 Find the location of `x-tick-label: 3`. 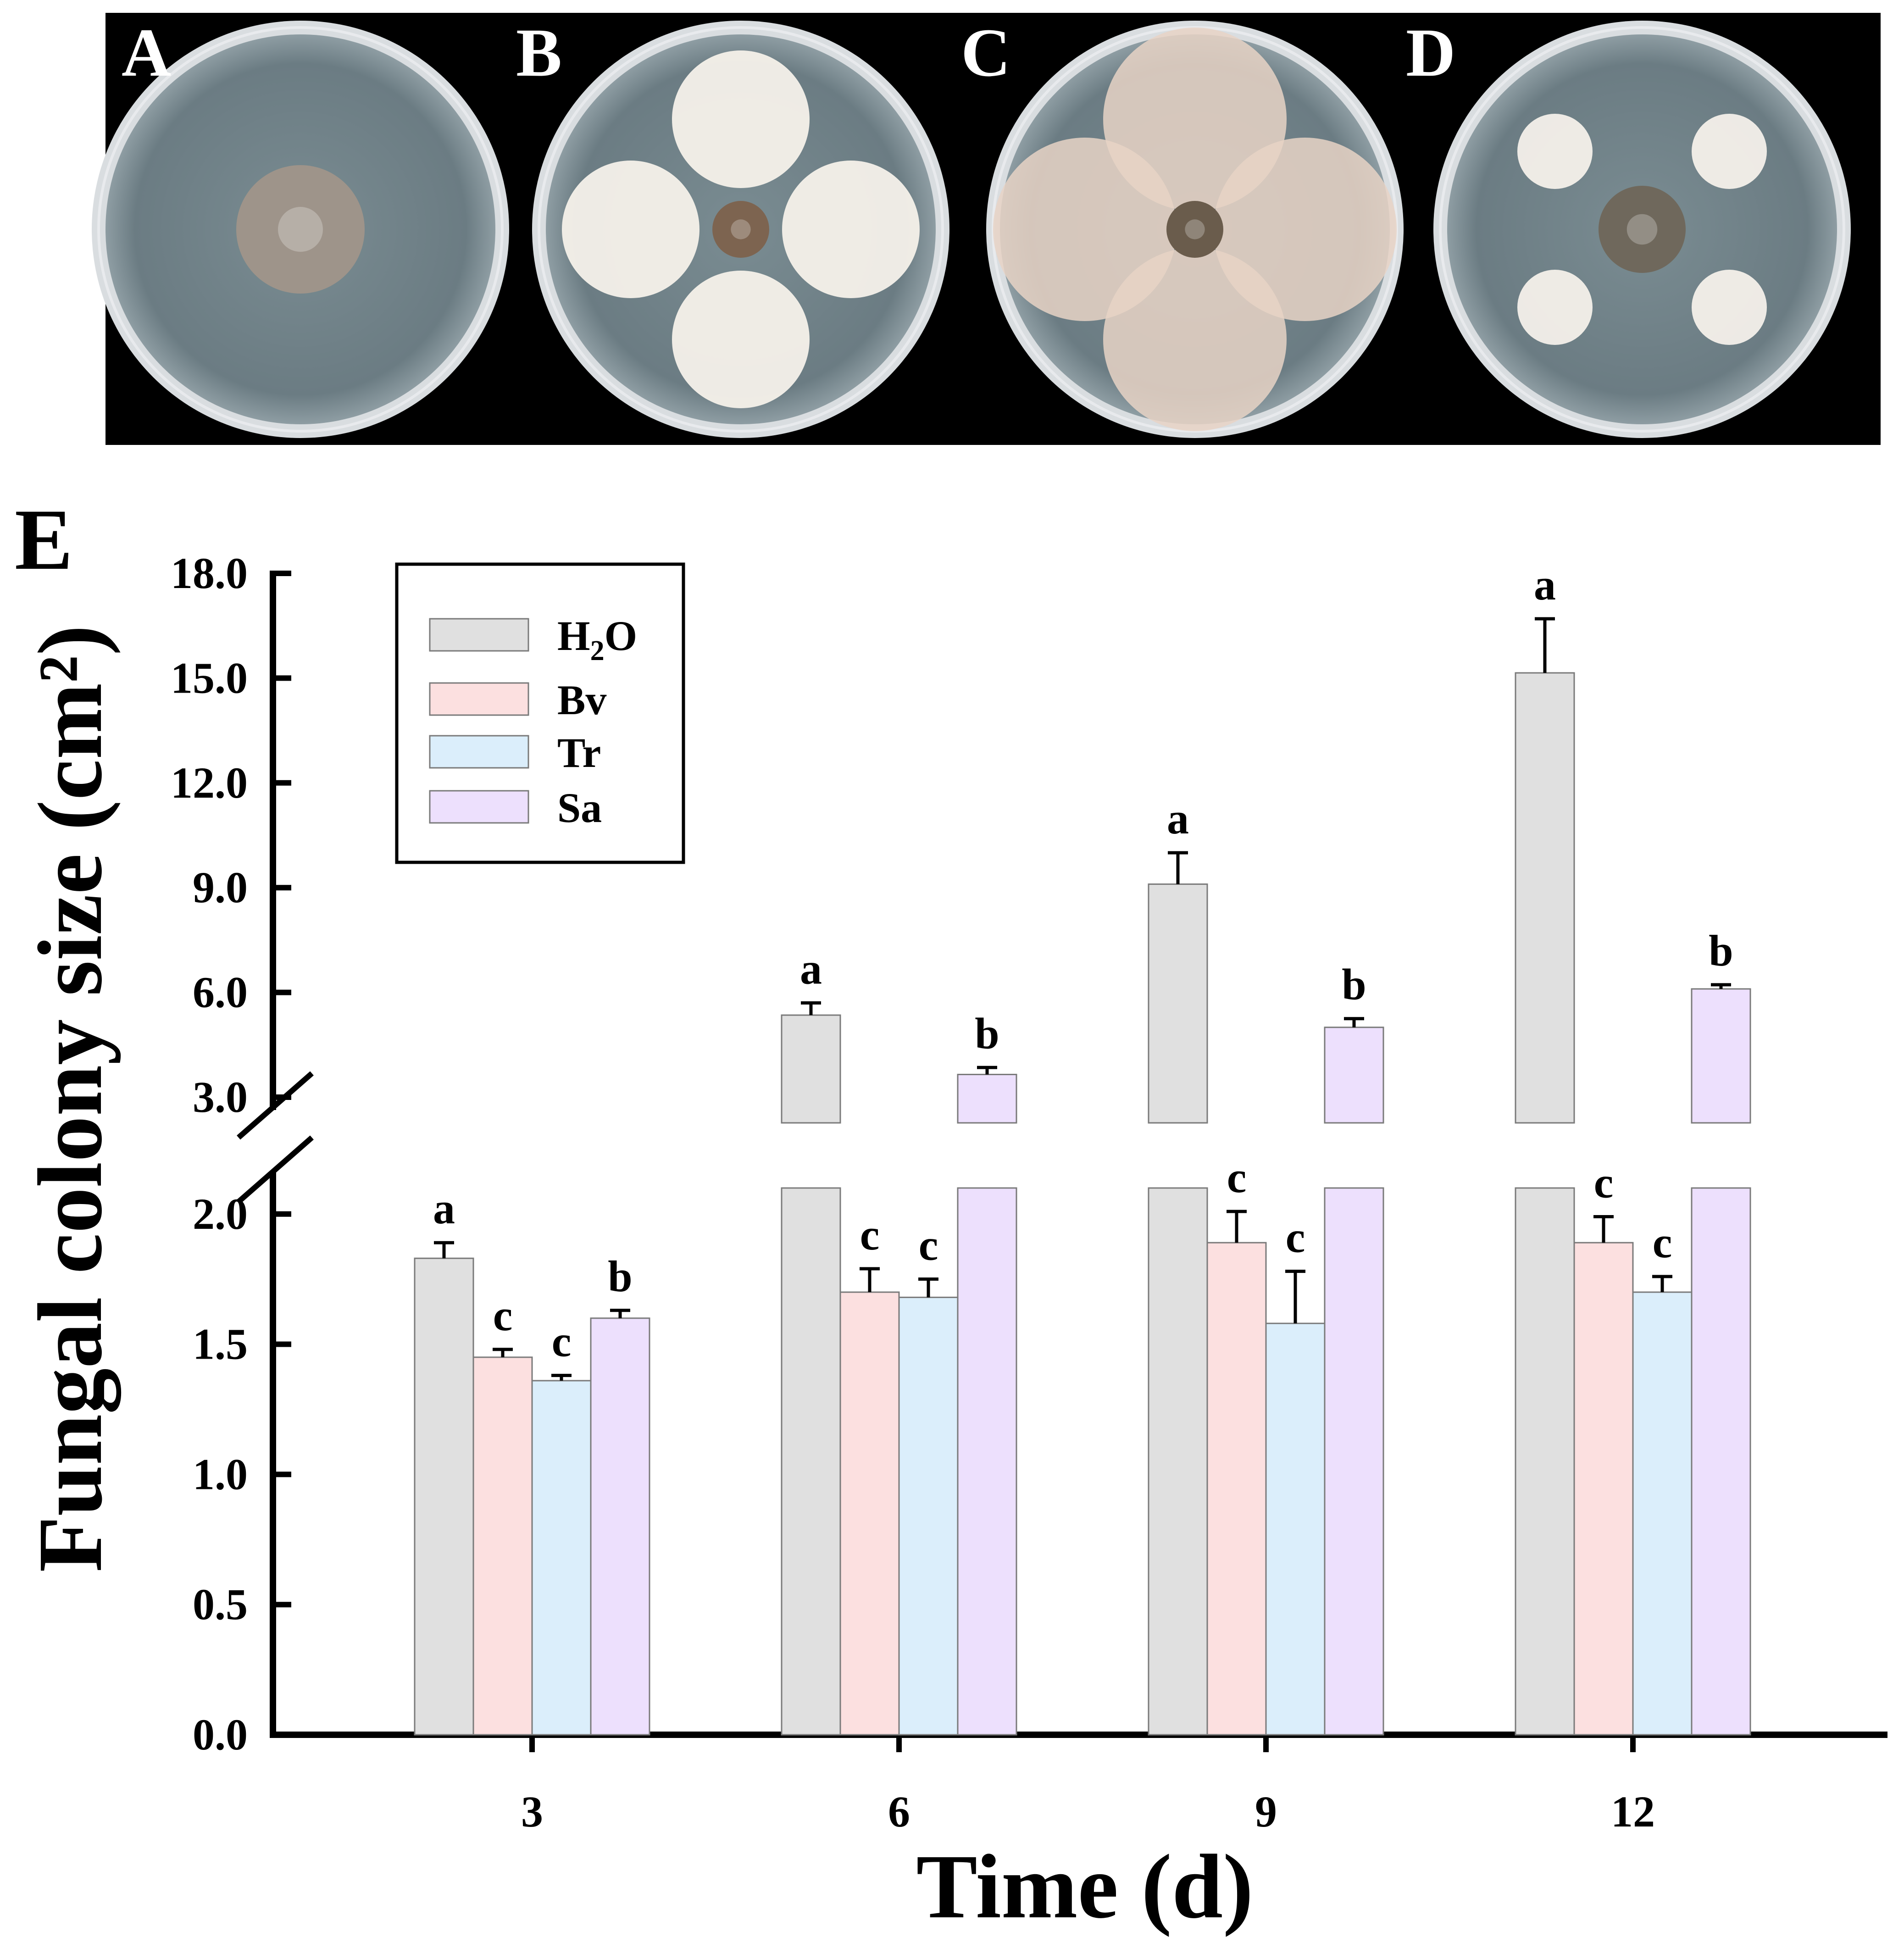

x-tick-label: 3 is located at coordinates (532, 1812).